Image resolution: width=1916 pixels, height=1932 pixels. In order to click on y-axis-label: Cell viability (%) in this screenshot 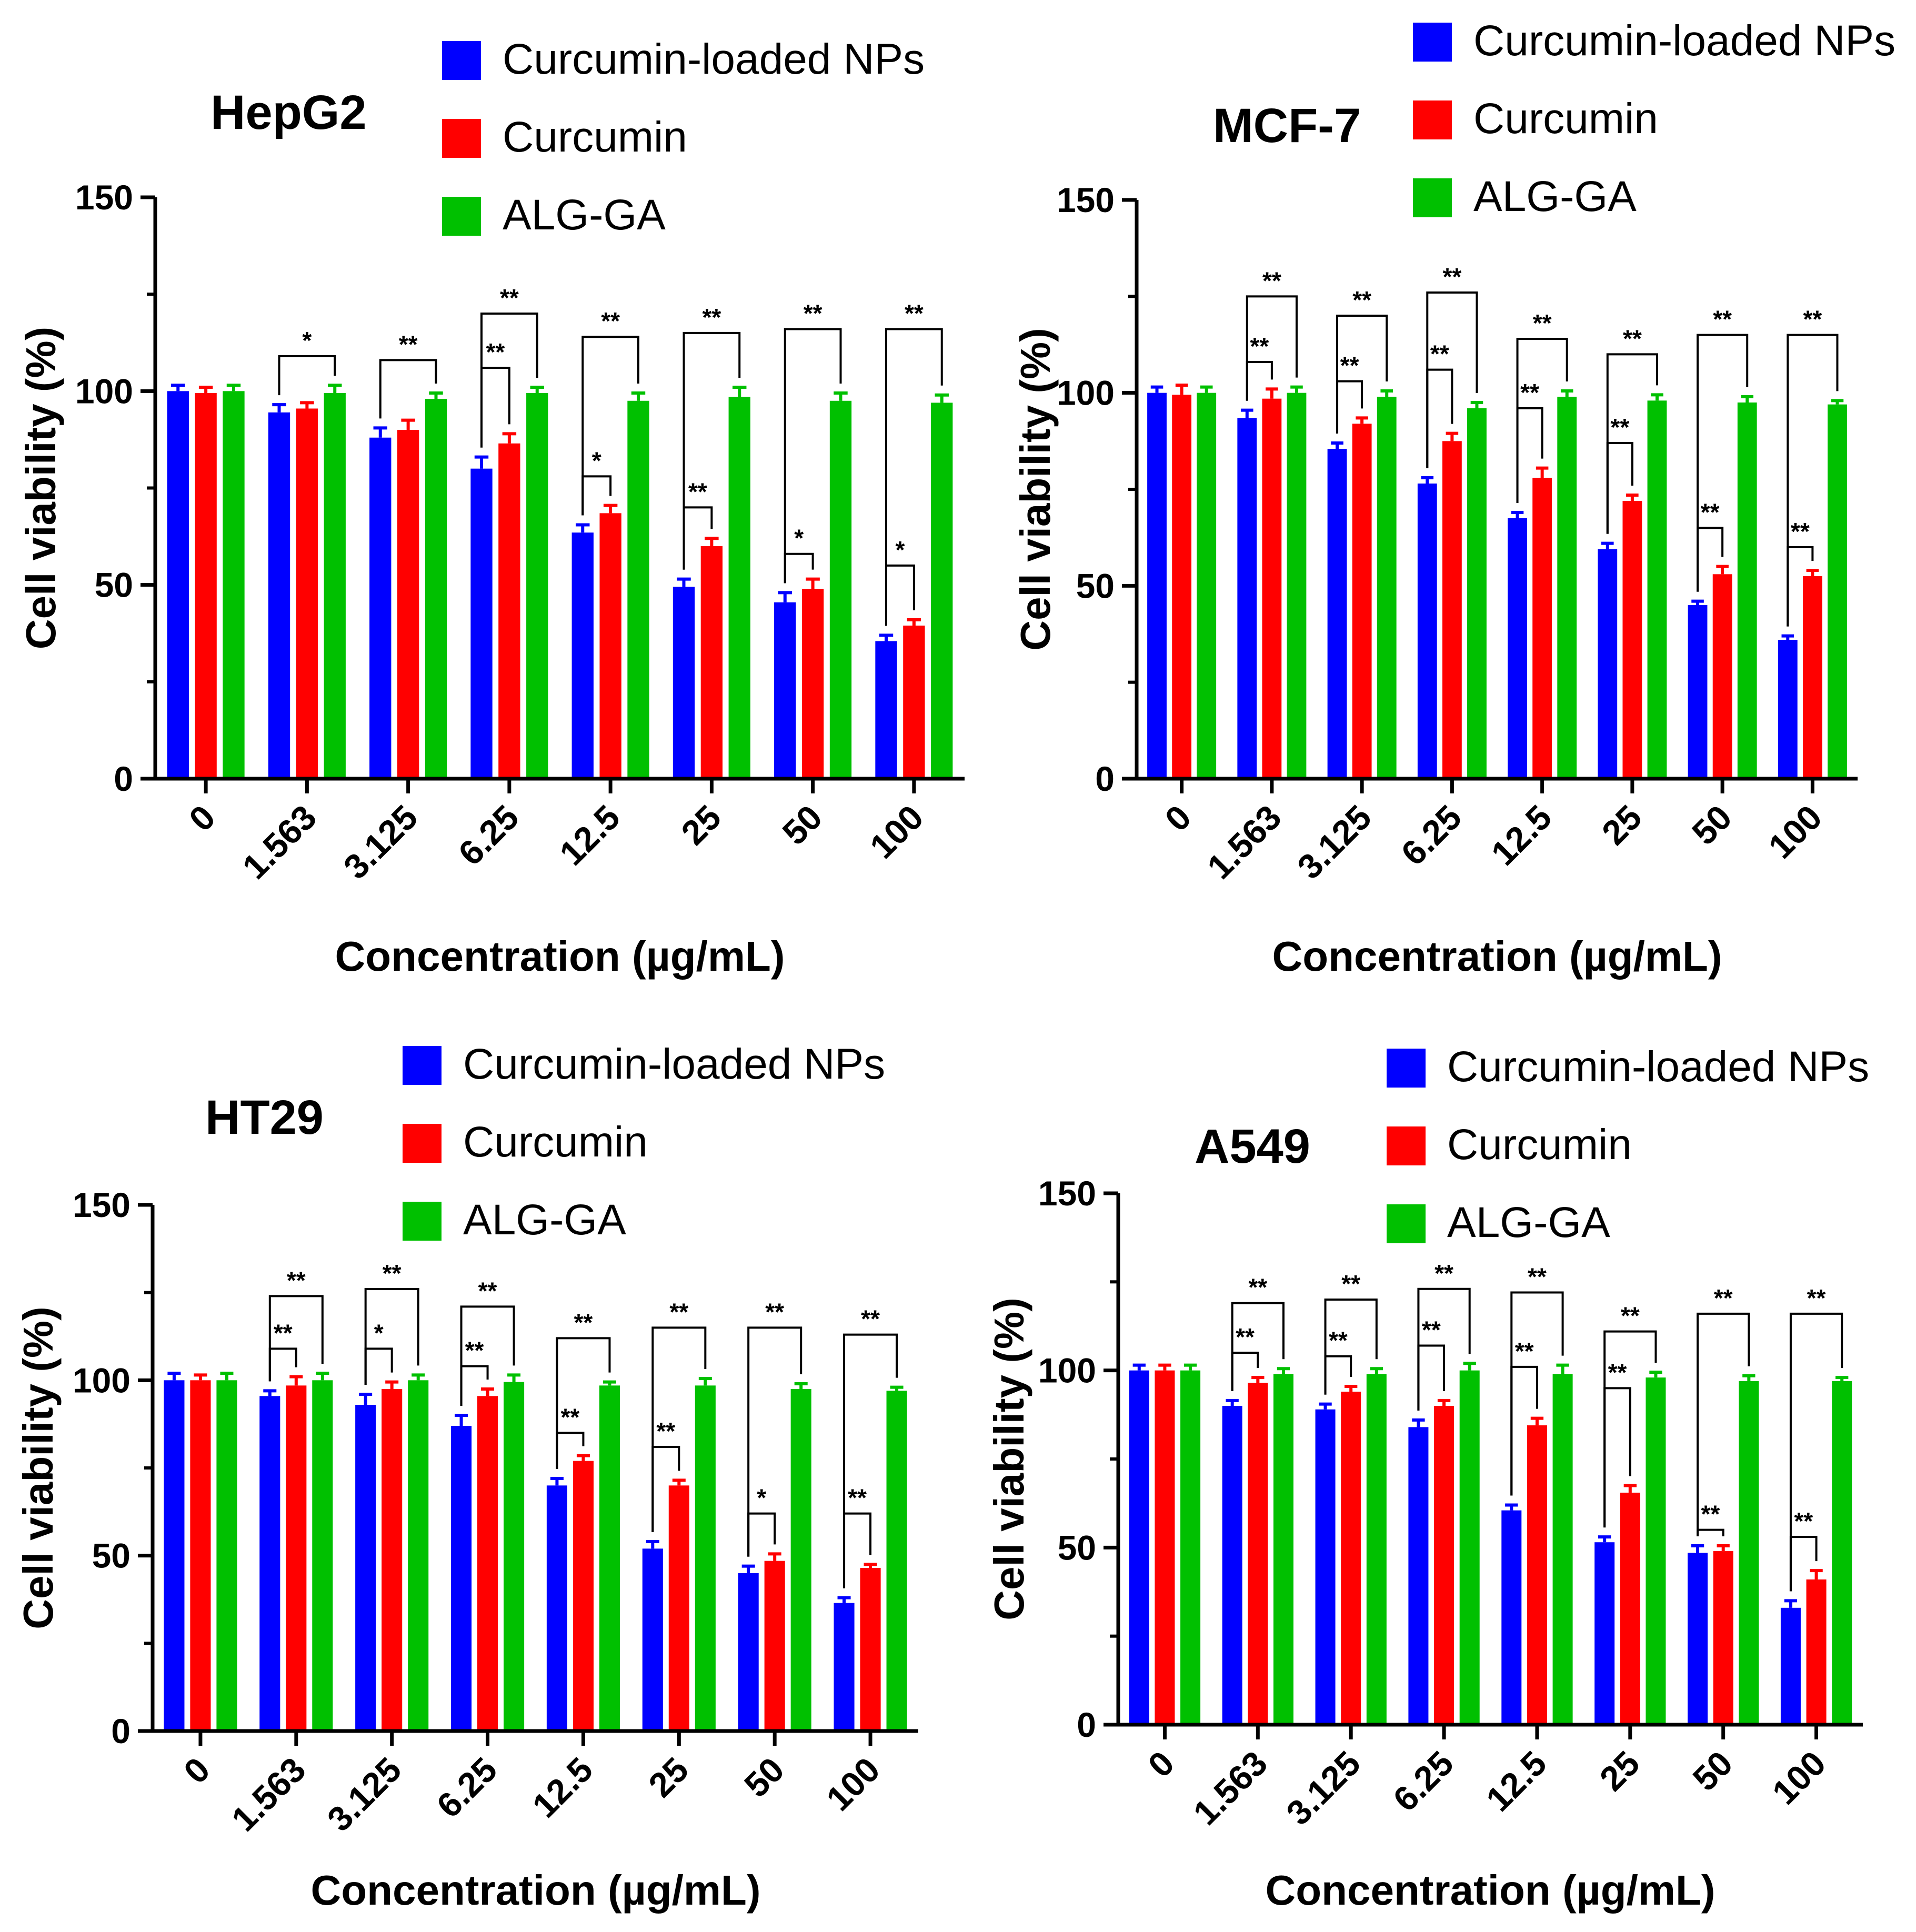, I will do `click(1035, 489)`.